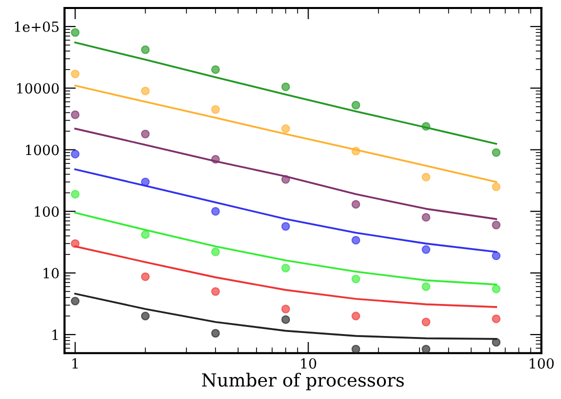 The width and height of the screenshot is (561, 399). Describe the element at coordinates (75, 363) in the screenshot. I see `x-tick-label: 1` at that location.